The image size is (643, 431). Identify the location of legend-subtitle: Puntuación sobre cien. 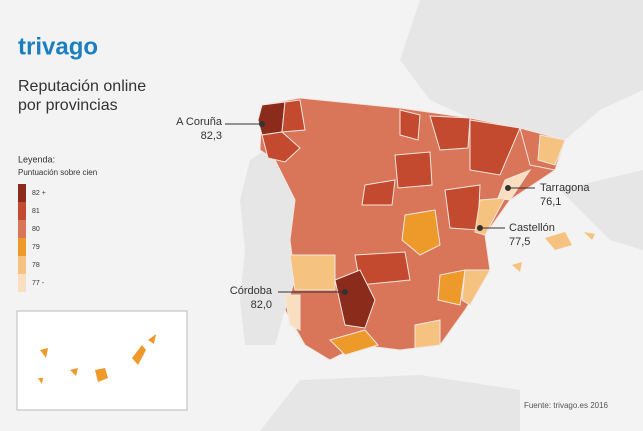
(57, 172).